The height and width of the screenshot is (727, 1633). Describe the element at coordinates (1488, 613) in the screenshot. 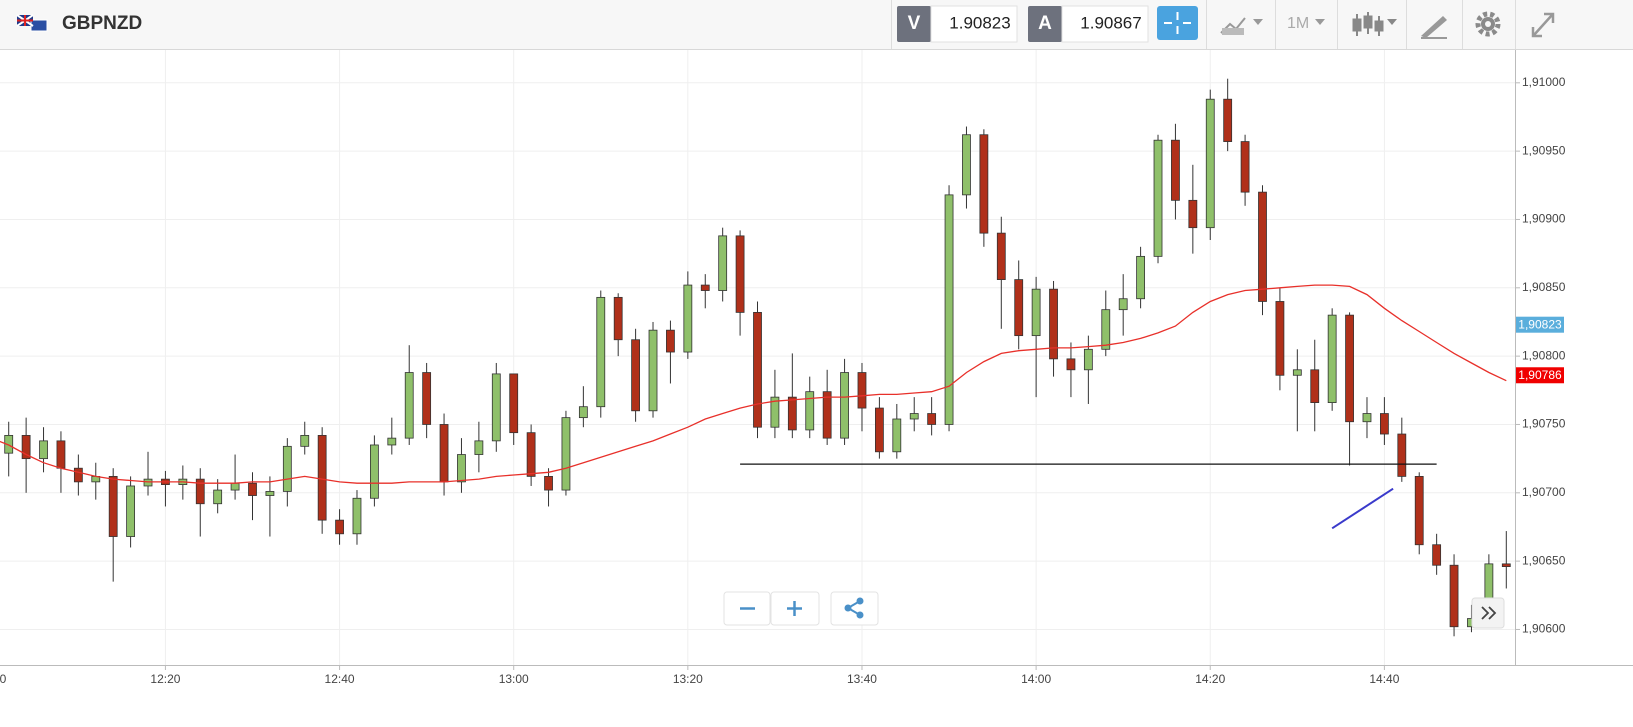

I see `scroll-right-button` at that location.